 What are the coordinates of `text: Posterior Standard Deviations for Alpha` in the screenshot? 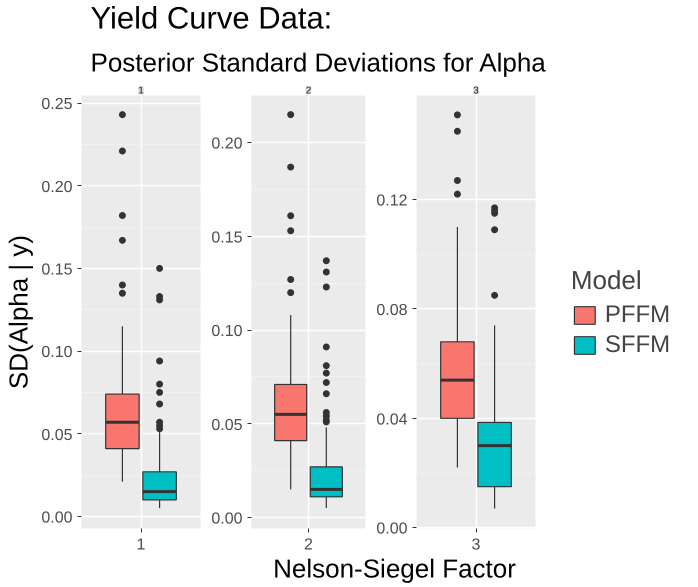 It's located at (318, 63).